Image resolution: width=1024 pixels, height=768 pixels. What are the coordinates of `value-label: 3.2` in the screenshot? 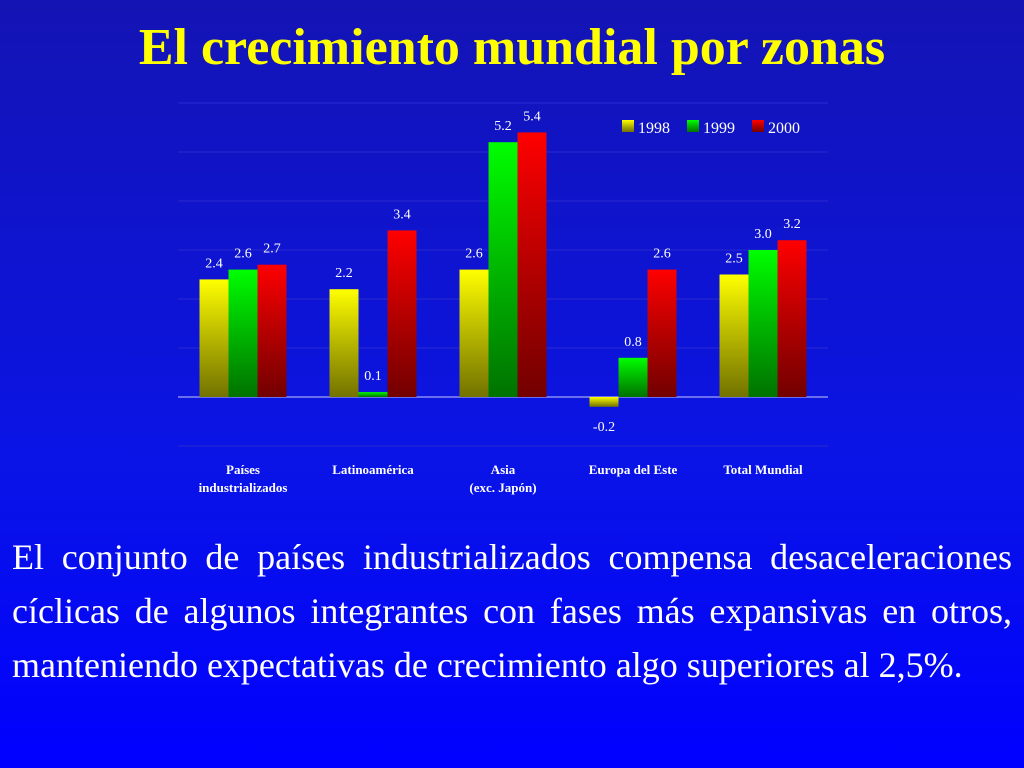 It's located at (792, 224).